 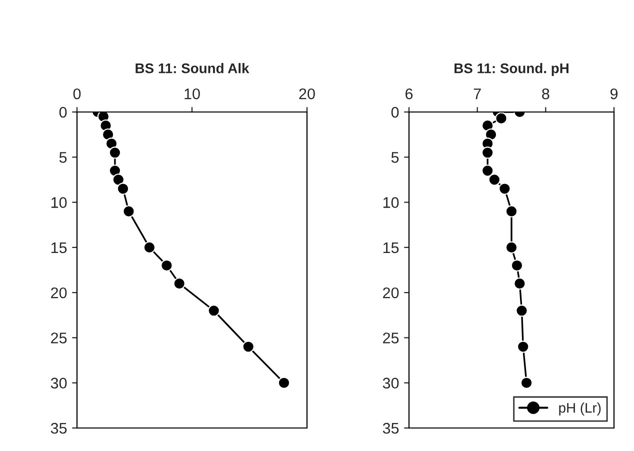 I want to click on chart-title: BS 11: Sound Alk, so click(x=193, y=68).